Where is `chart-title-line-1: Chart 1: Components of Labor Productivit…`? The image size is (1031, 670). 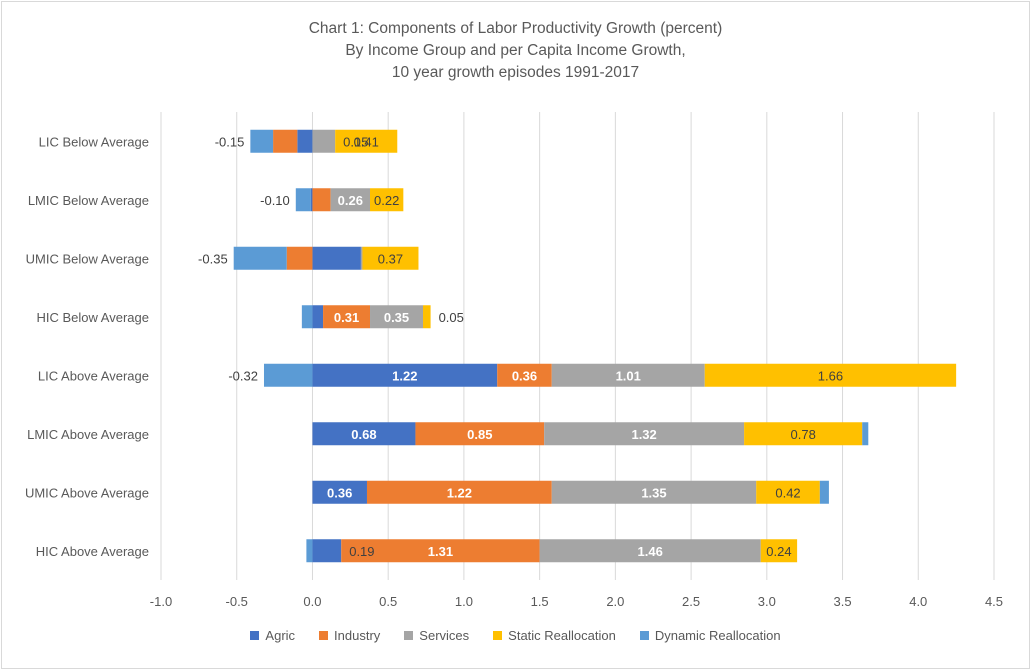 chart-title-line-1: Chart 1: Components of Labor Productivit… is located at coordinates (515, 28).